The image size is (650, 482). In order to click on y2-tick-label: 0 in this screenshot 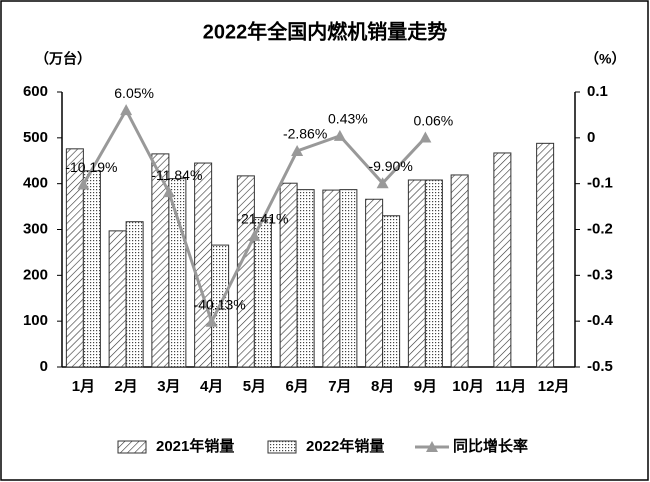, I will do `click(591, 137)`.